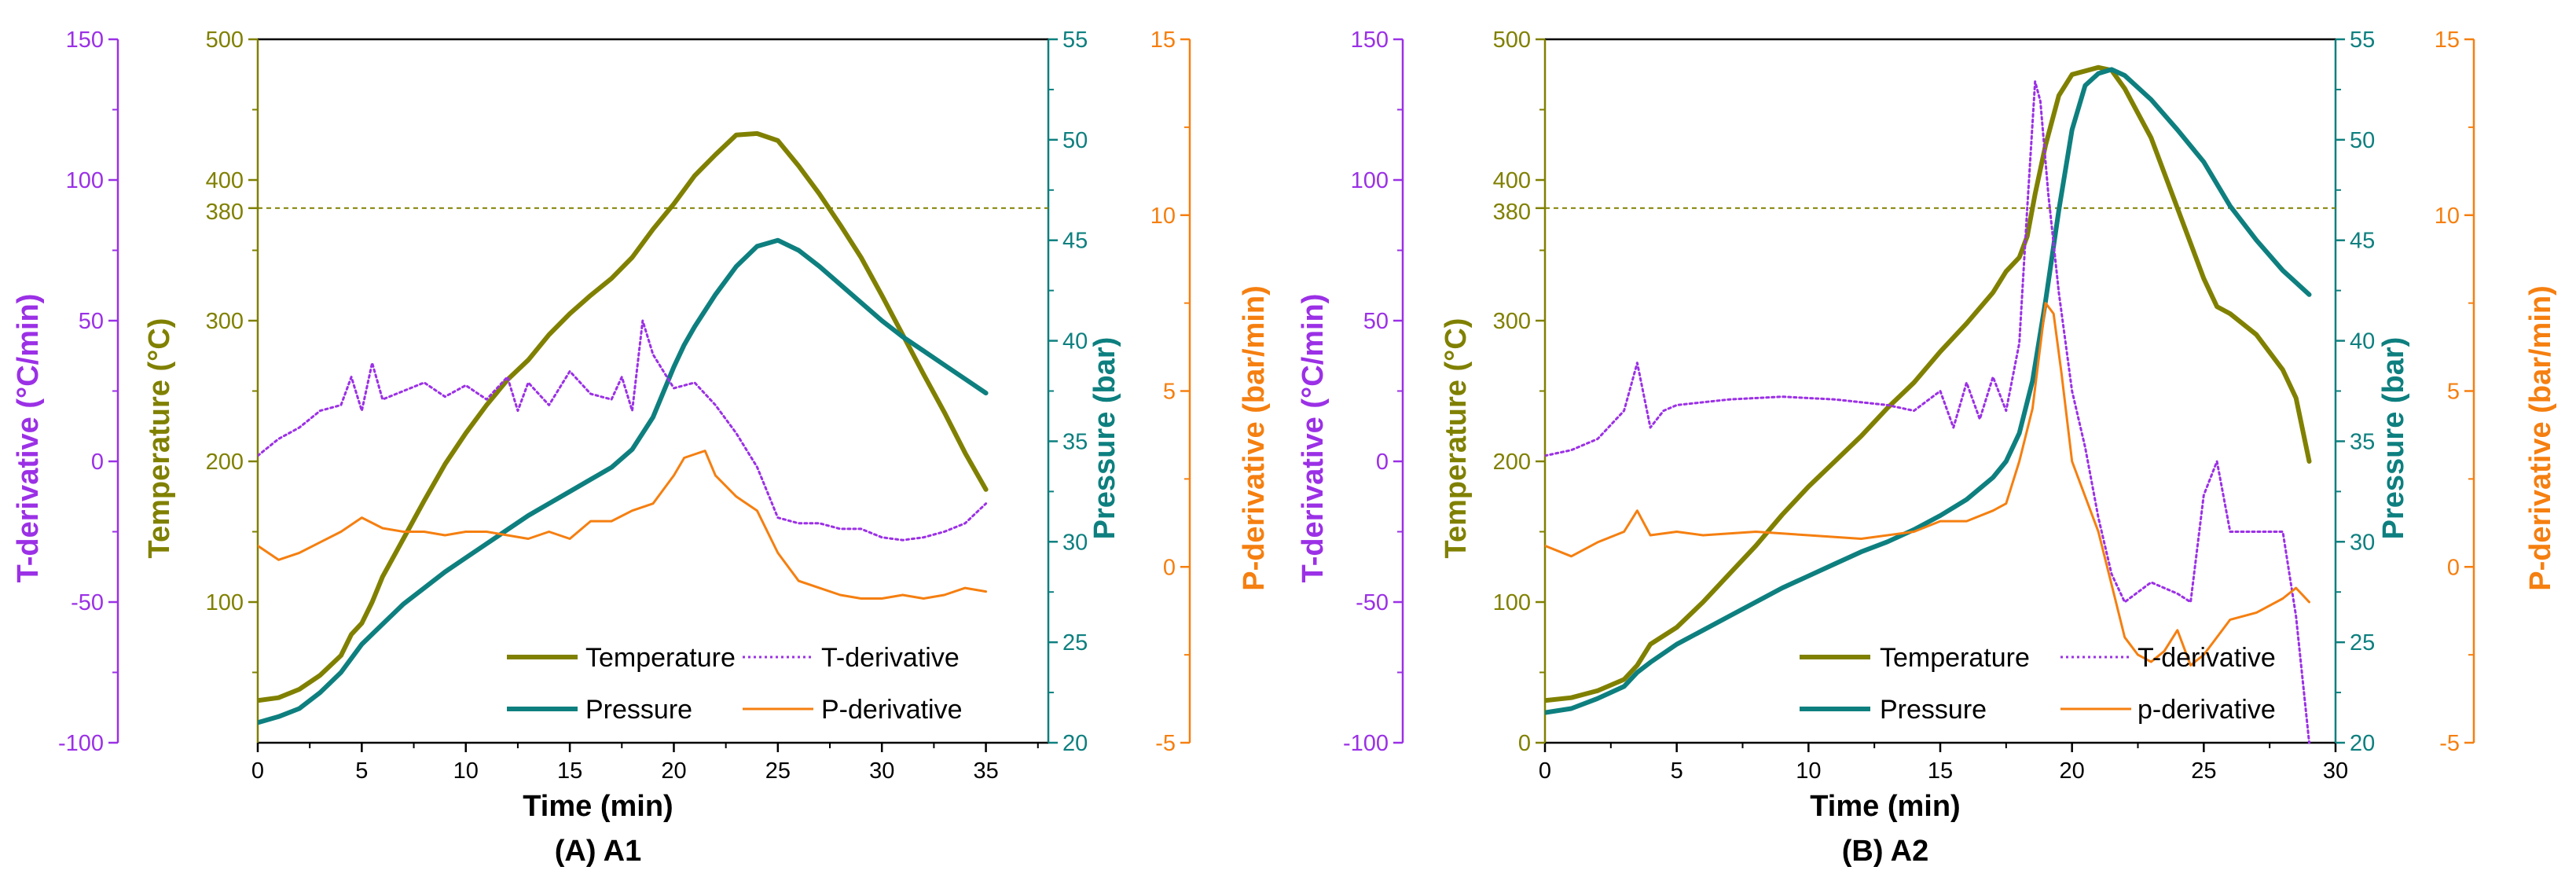 The width and height of the screenshot is (2576, 885). Describe the element at coordinates (985, 771) in the screenshot. I see `x-tick-label: 35` at that location.